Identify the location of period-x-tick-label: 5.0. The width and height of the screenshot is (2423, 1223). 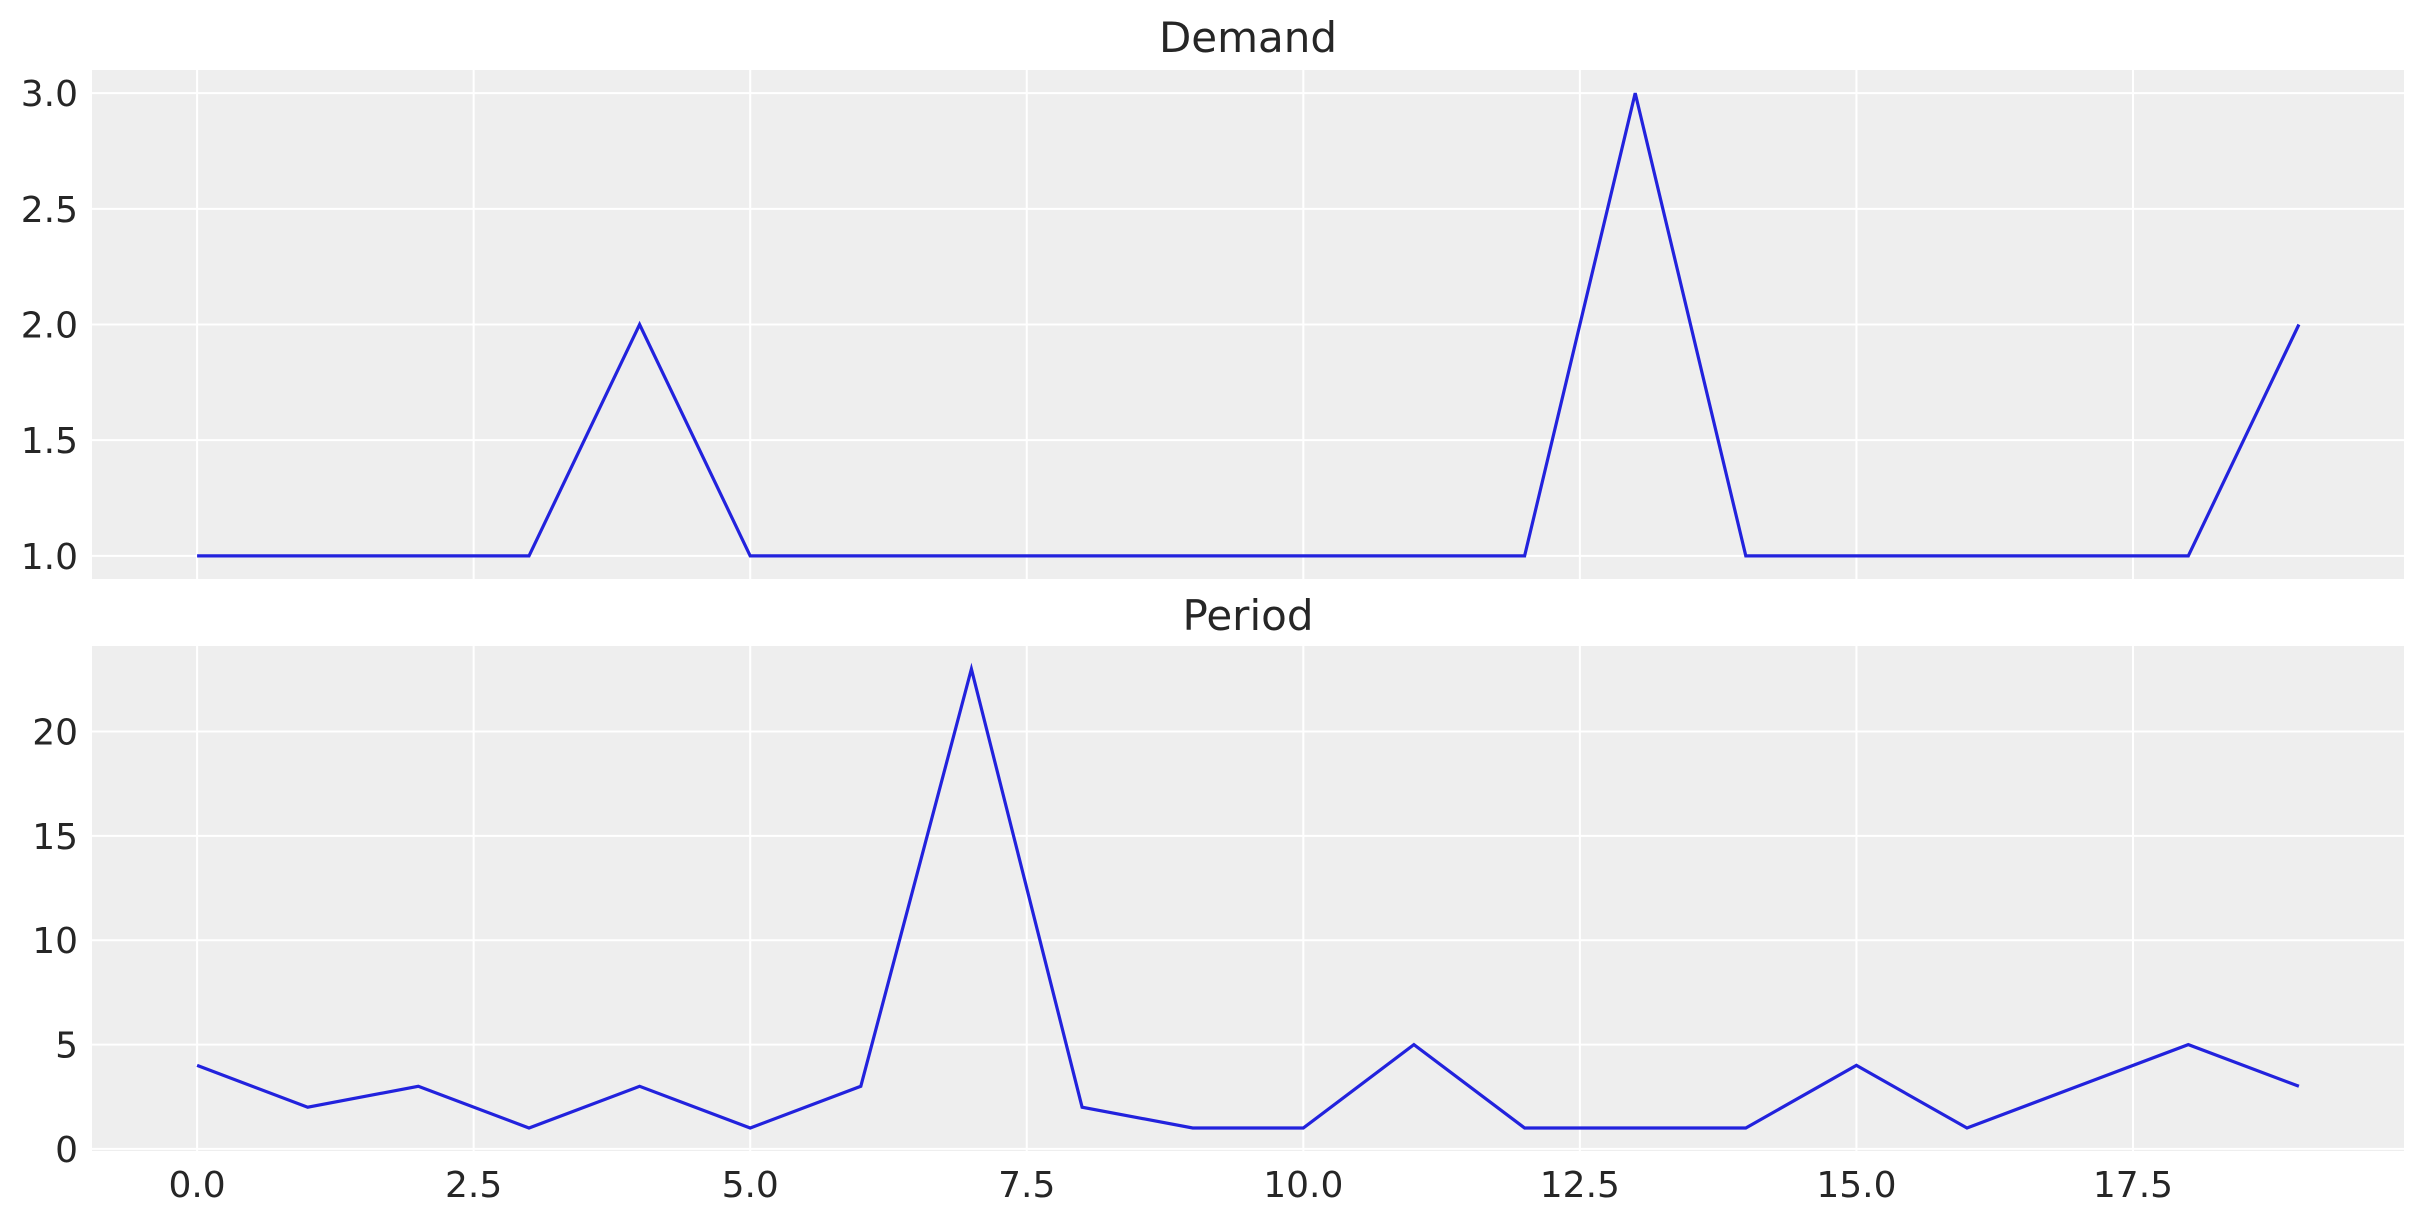
(750, 1185).